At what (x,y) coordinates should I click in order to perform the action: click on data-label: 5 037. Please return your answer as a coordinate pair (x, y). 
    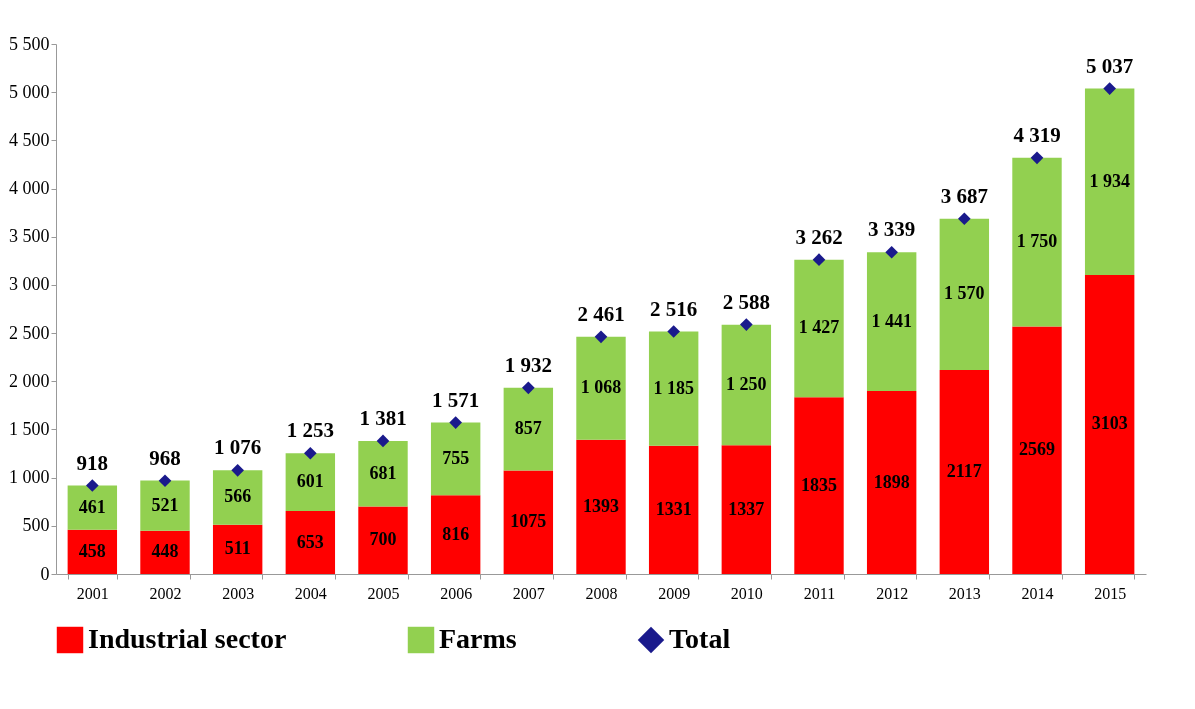
    Looking at the image, I should click on (1110, 65).